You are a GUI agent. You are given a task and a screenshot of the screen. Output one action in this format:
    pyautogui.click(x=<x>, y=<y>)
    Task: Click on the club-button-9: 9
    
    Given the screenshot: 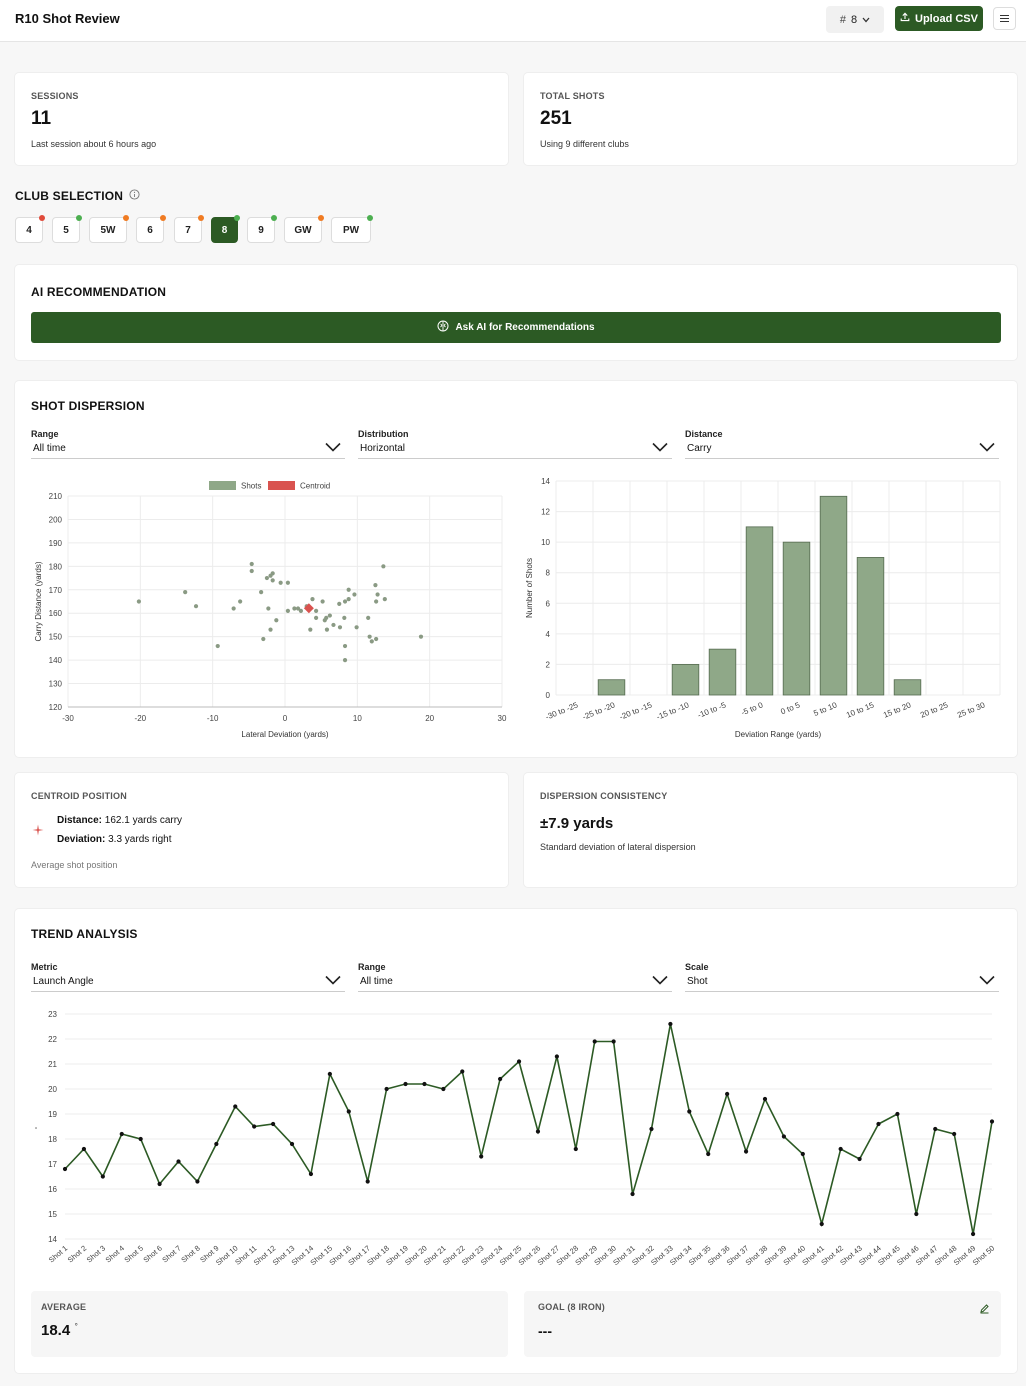 What is the action you would take?
    pyautogui.click(x=262, y=229)
    